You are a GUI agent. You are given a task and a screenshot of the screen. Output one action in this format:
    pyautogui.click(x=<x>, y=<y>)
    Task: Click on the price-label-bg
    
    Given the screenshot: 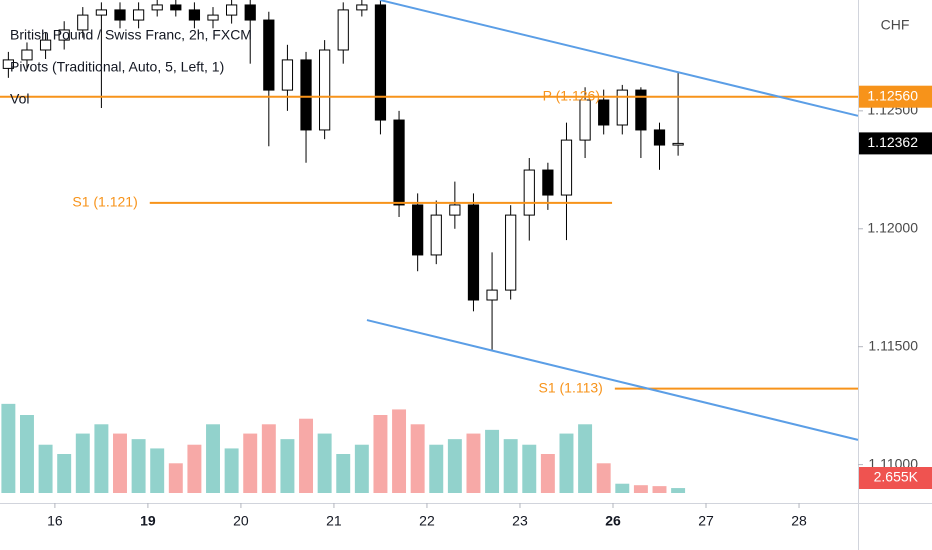 What is the action you would take?
    pyautogui.click(x=895, y=96)
    